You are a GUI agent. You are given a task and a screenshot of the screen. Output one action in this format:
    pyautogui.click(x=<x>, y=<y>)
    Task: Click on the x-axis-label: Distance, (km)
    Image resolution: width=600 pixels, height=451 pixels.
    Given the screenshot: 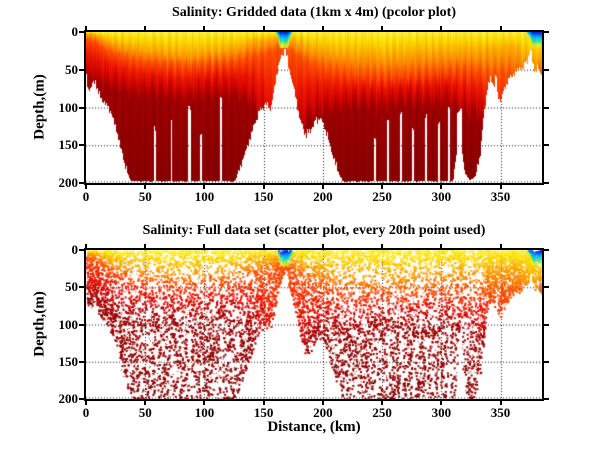 What is the action you would take?
    pyautogui.click(x=314, y=427)
    